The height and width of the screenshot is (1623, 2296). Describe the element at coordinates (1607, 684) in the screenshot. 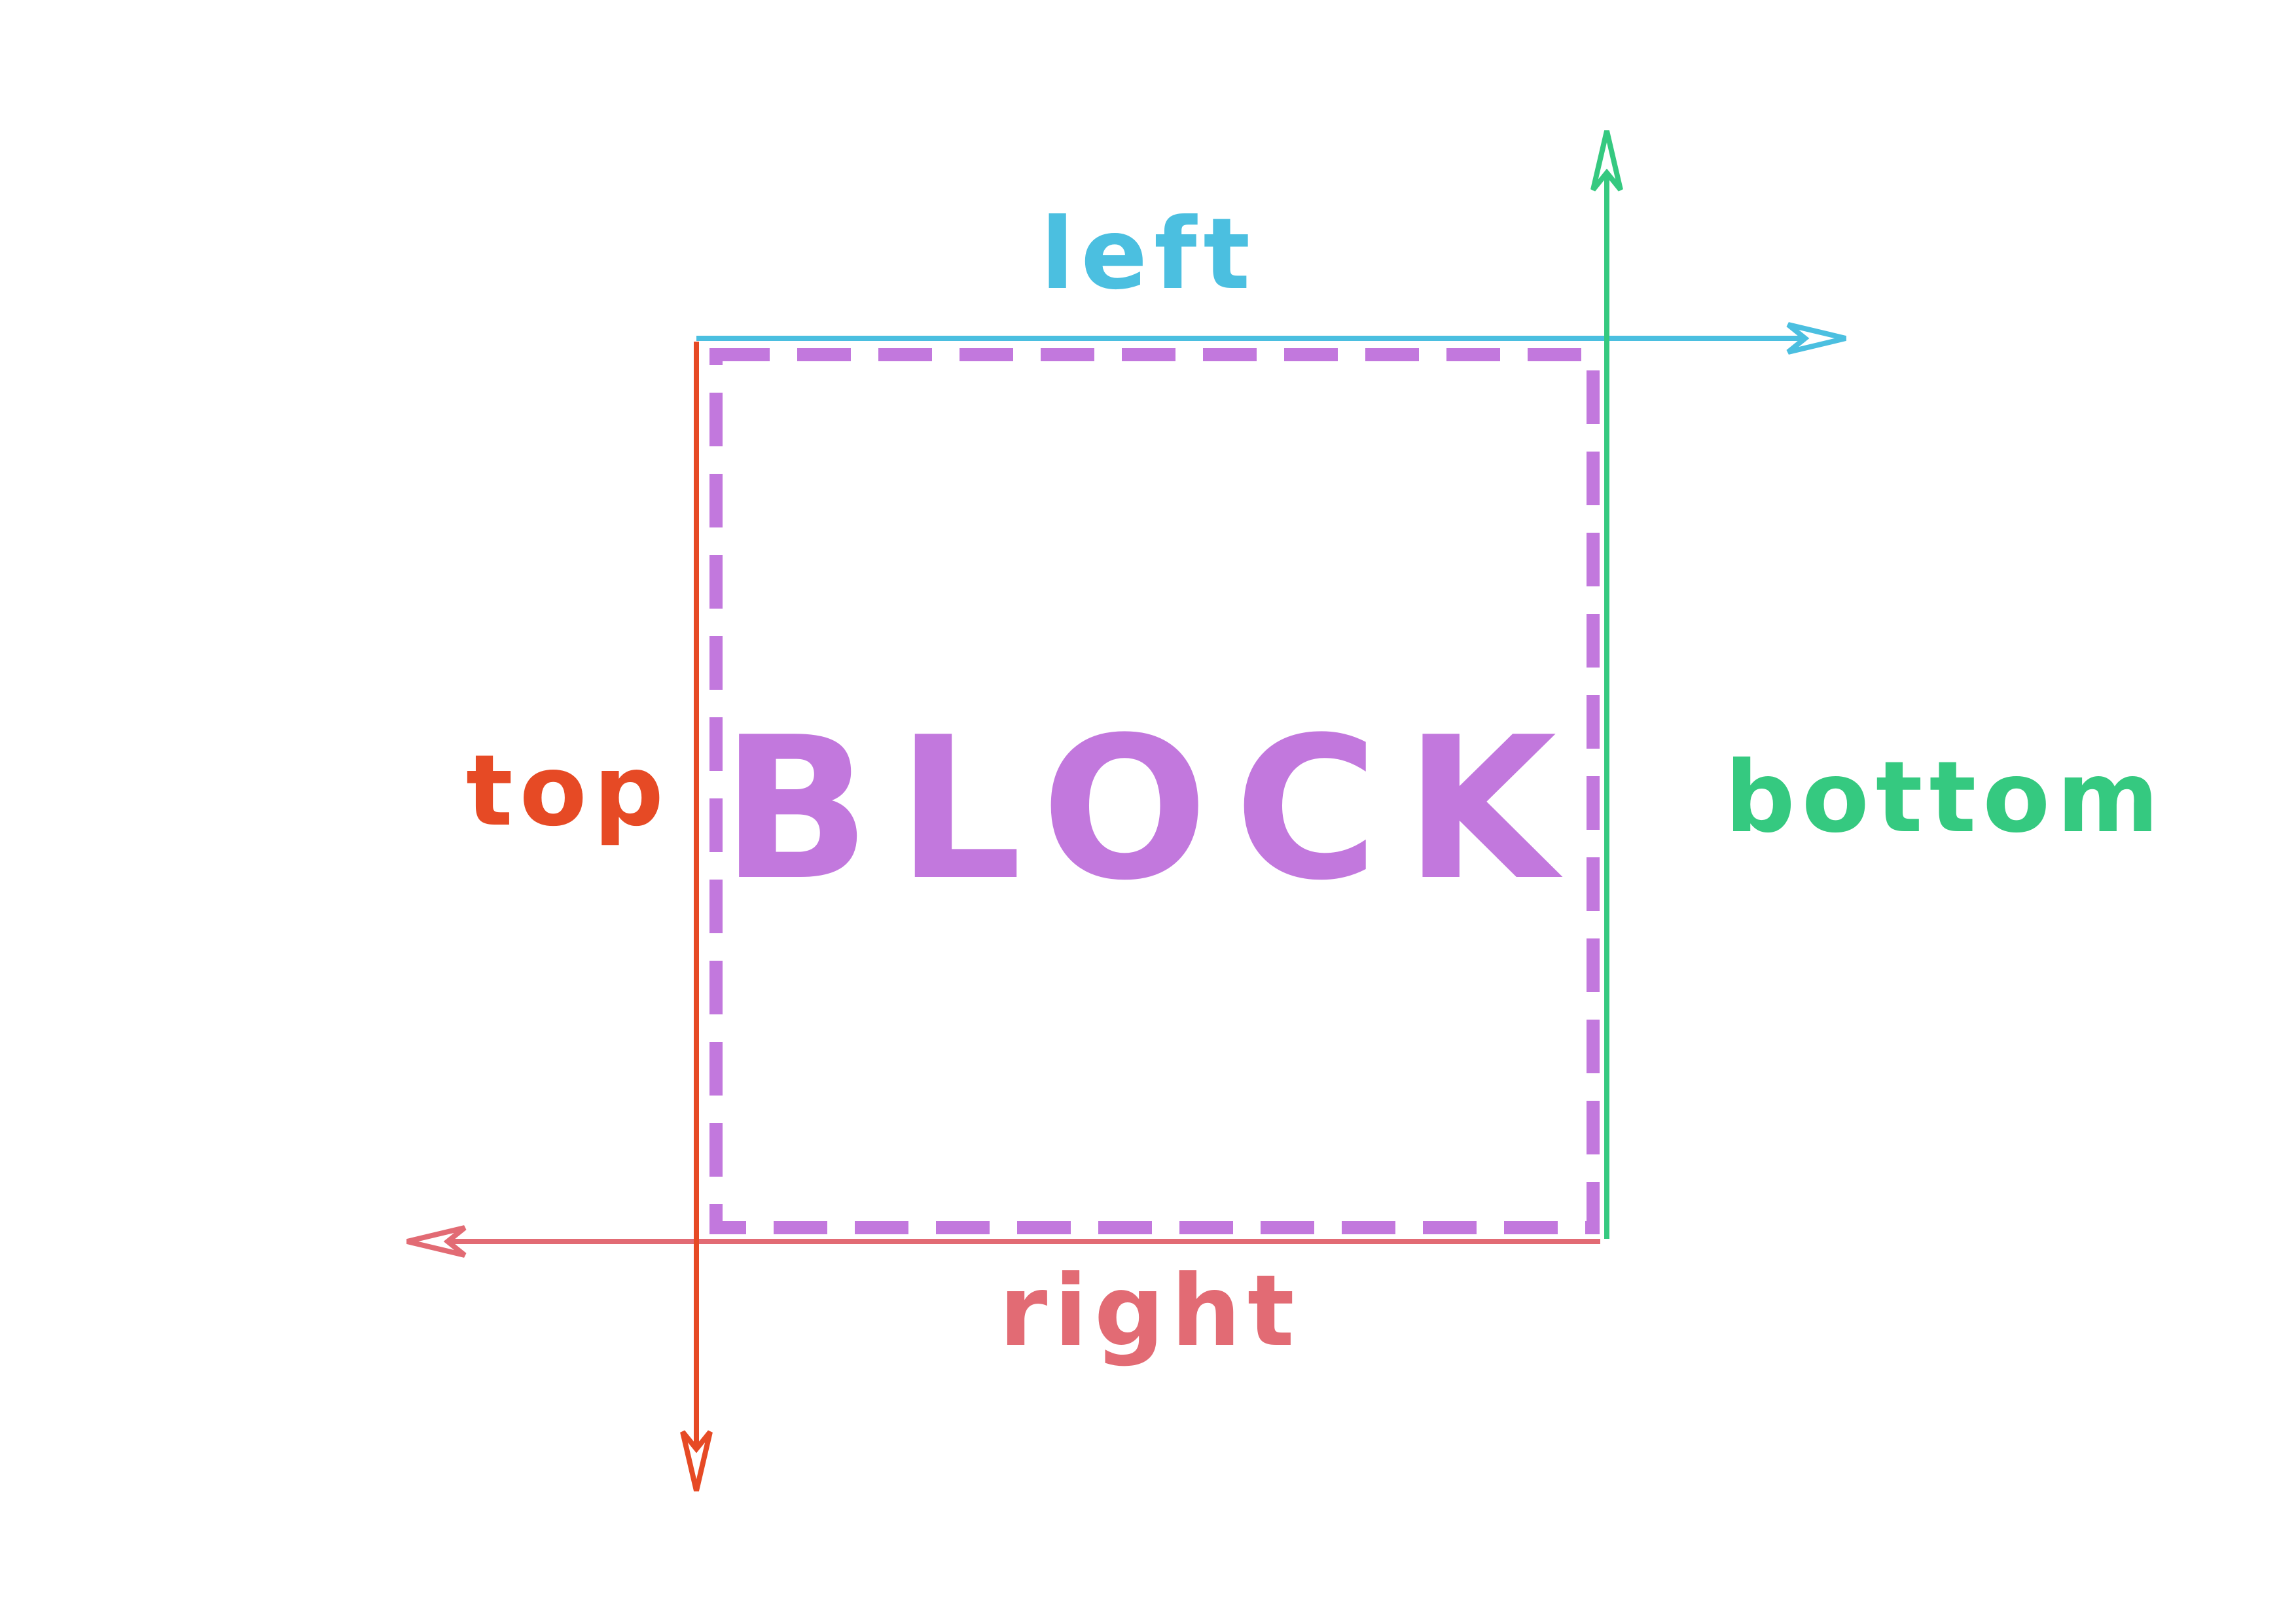

I see `bottom-arrow` at that location.